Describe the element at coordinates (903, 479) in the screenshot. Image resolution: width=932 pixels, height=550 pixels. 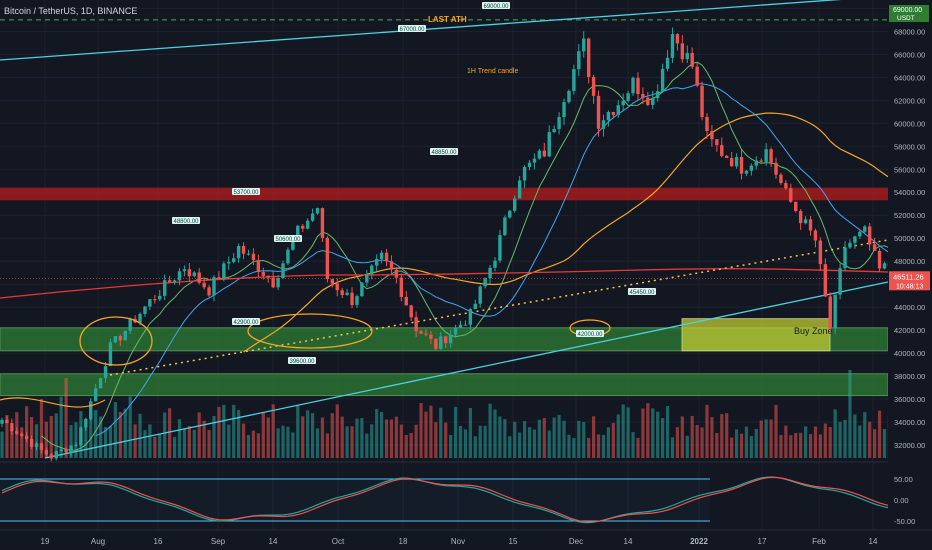
I see `osc-tick: 50.00` at that location.